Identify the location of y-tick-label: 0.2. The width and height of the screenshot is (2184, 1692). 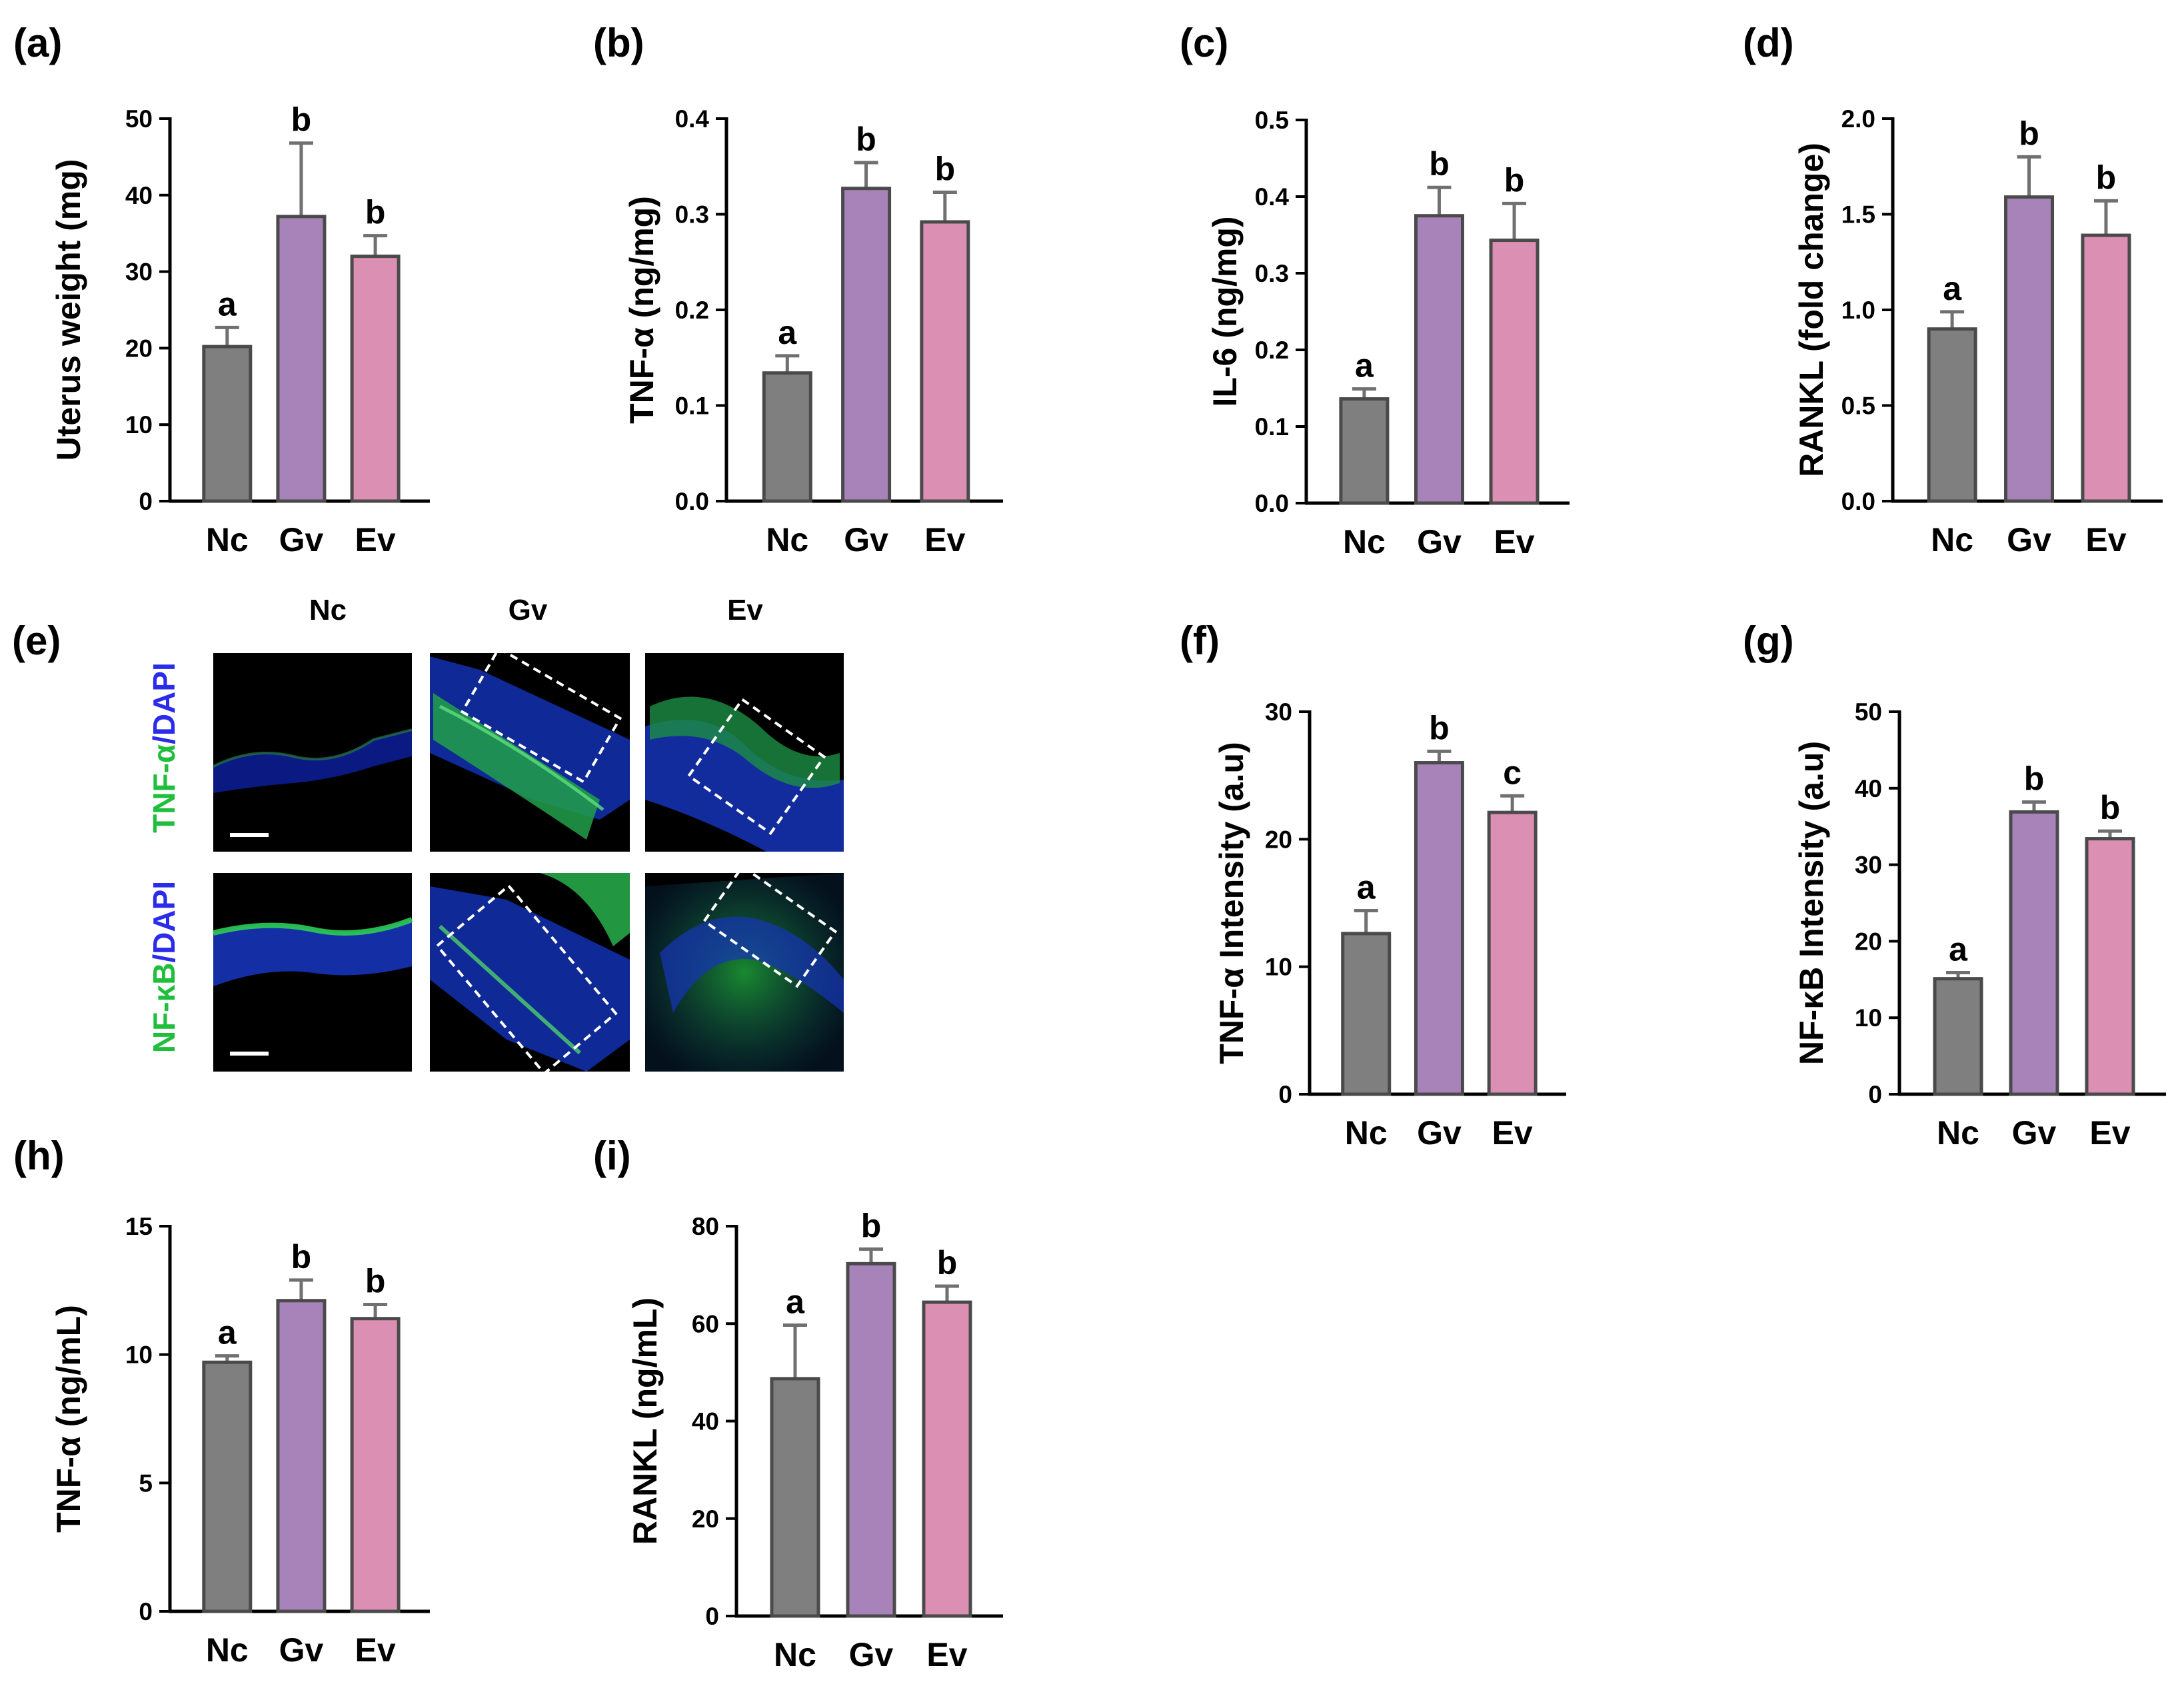
(1272, 350).